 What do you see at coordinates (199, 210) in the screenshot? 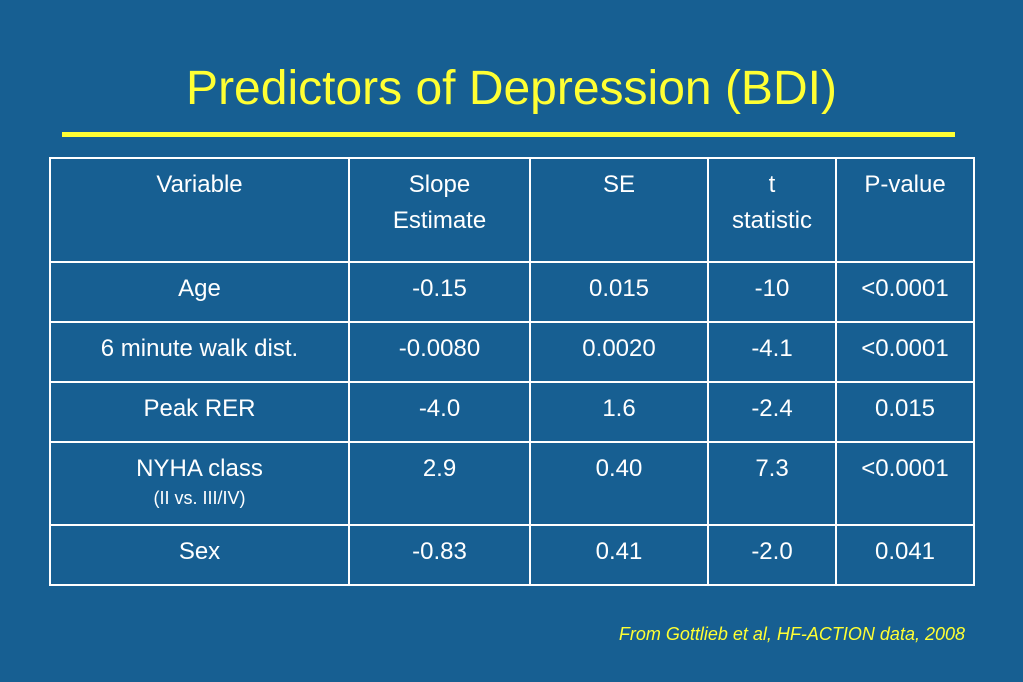
I see `header-variable: Variable` at bounding box center [199, 210].